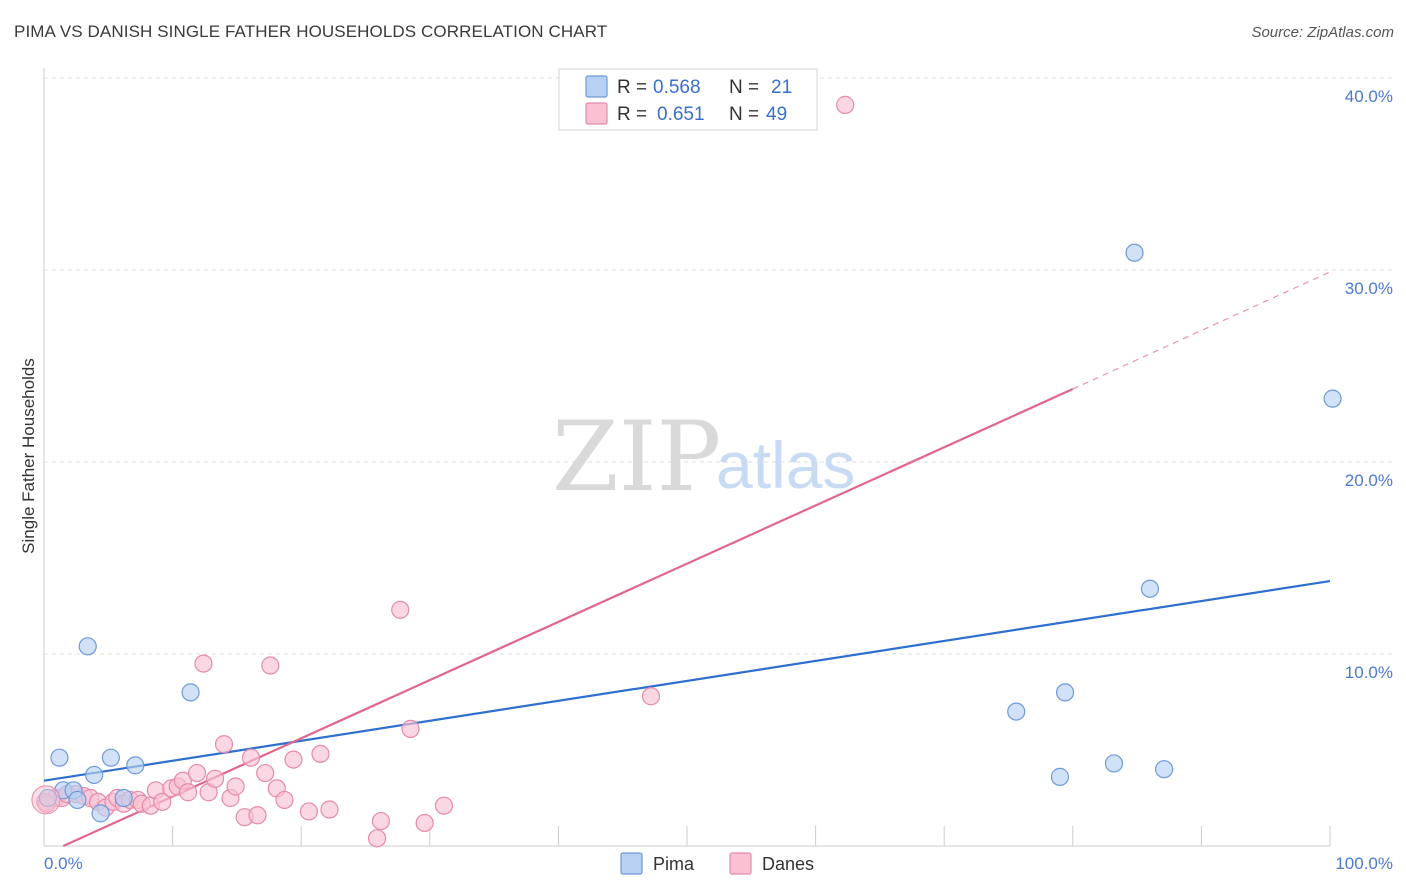  What do you see at coordinates (781, 87) in the screenshot?
I see `legend-pima-n-value: 21` at bounding box center [781, 87].